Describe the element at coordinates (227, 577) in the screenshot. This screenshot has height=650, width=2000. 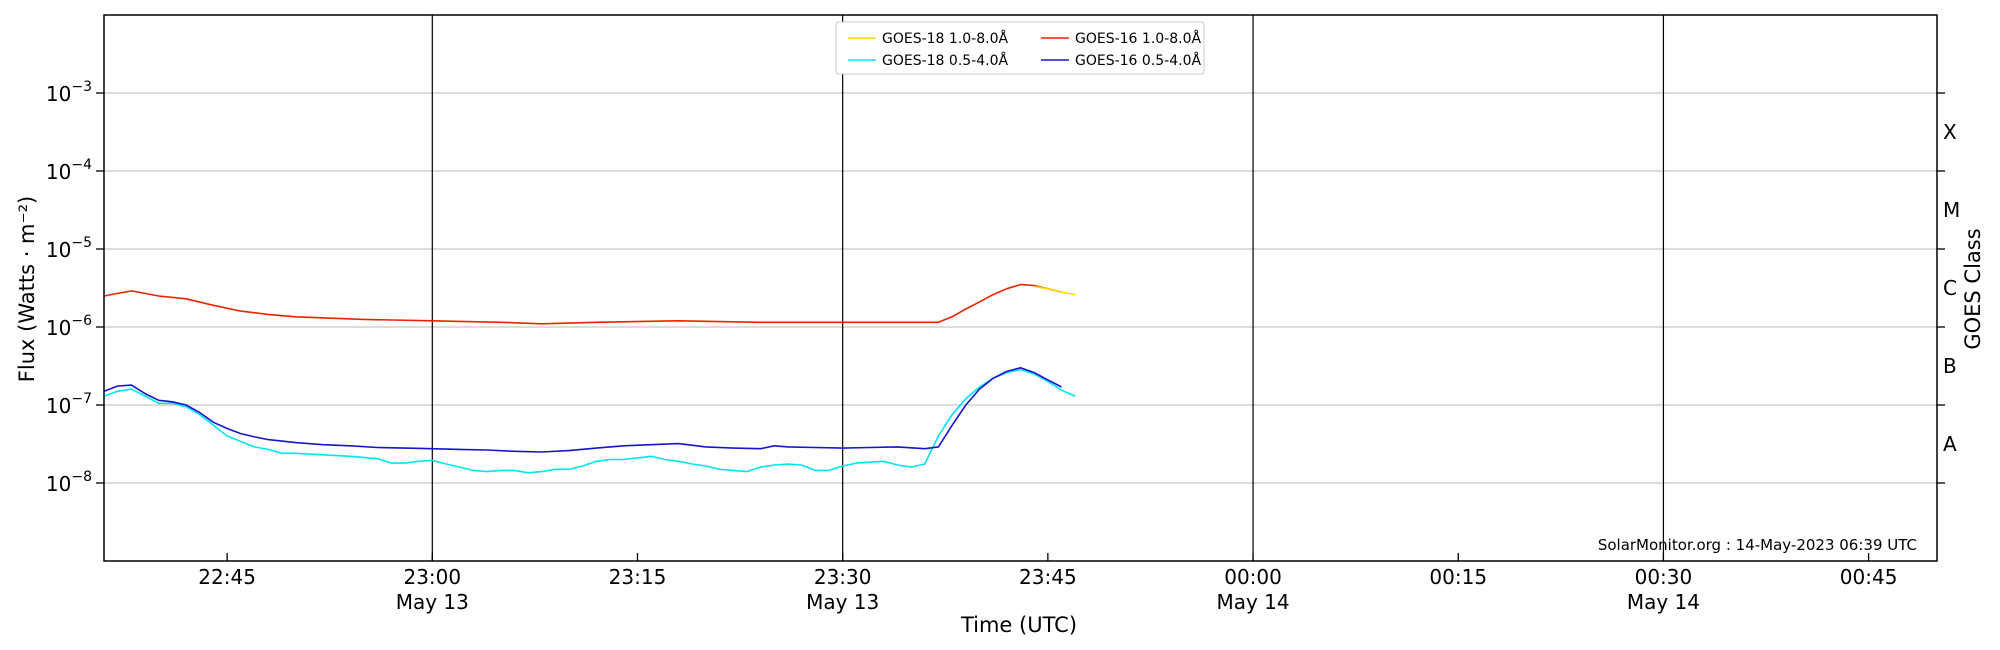
I see `x-tick-label: 22:45` at that location.